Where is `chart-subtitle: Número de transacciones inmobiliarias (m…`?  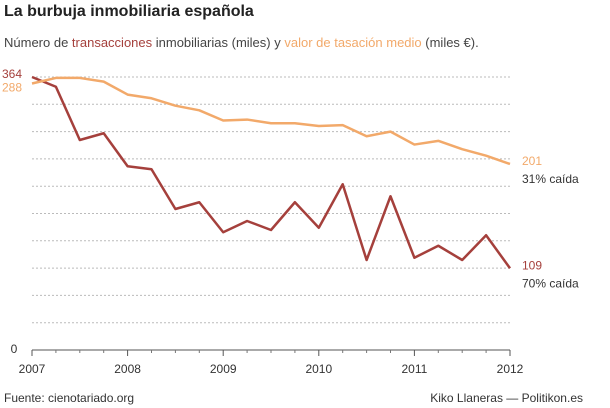 chart-subtitle: Número de transacciones inmobiliarias (m… is located at coordinates (241, 42).